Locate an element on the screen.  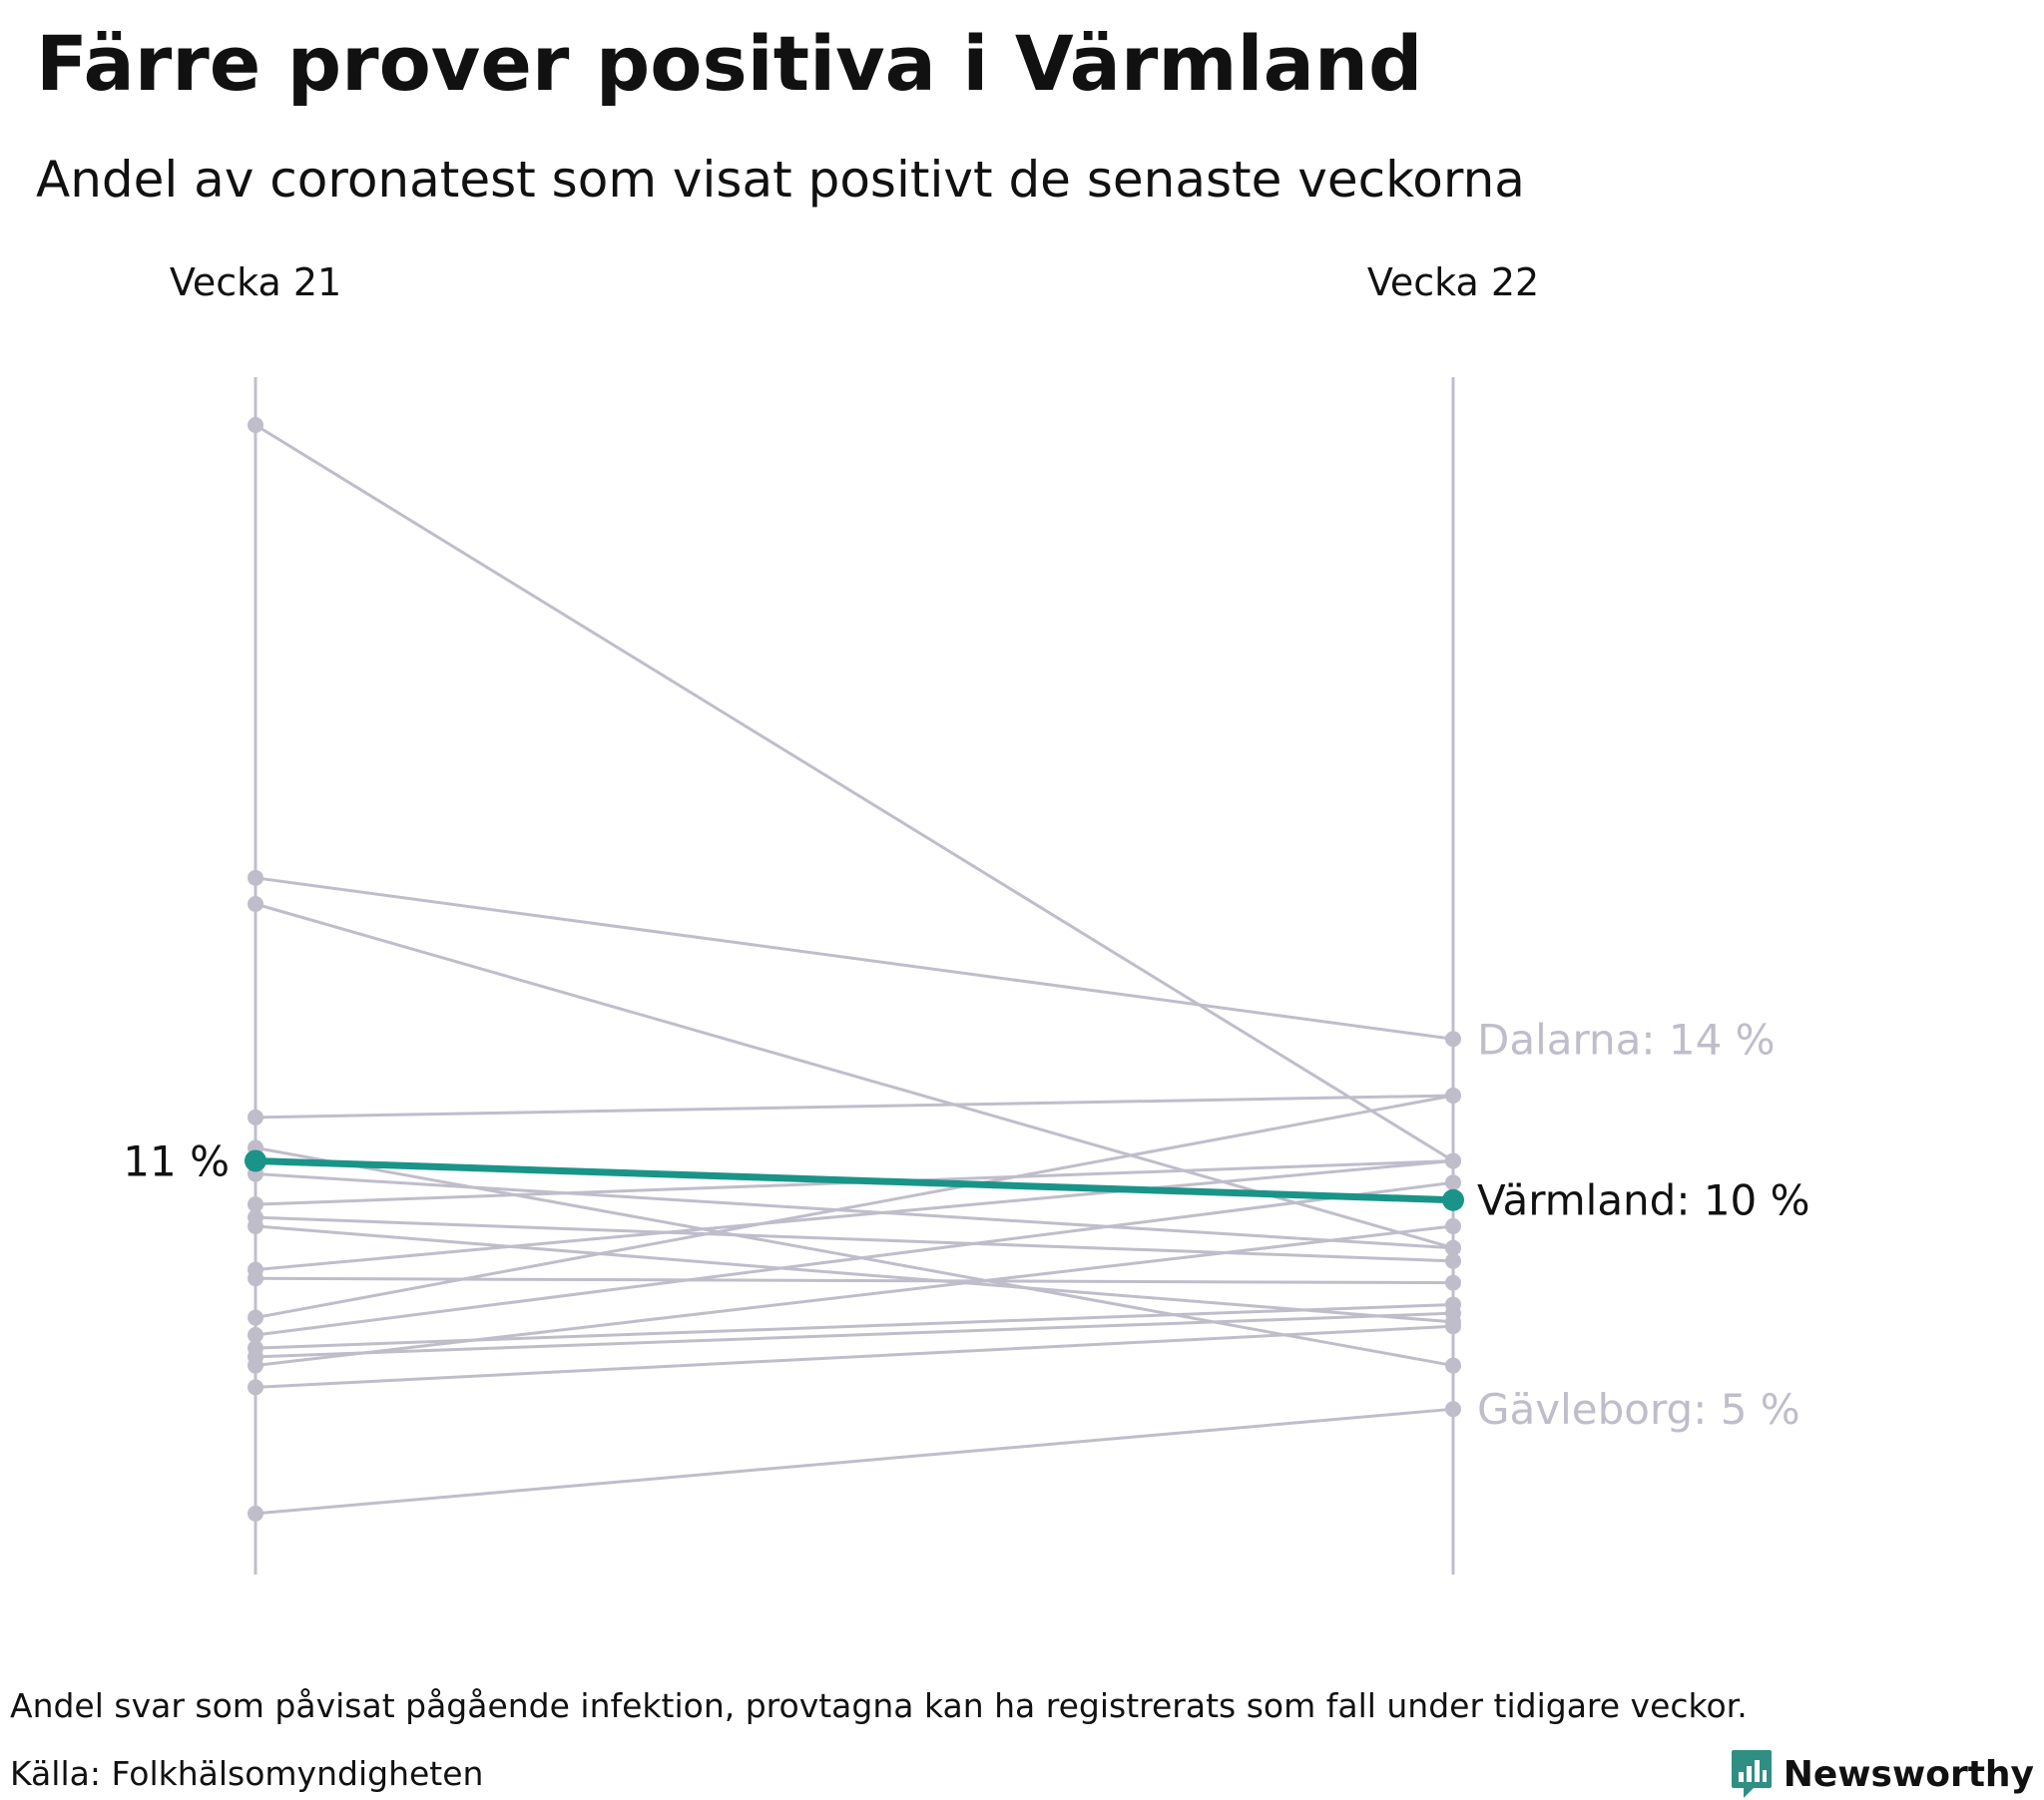
highlight-end-label: Värmland: 10 % is located at coordinates (1643, 1200).